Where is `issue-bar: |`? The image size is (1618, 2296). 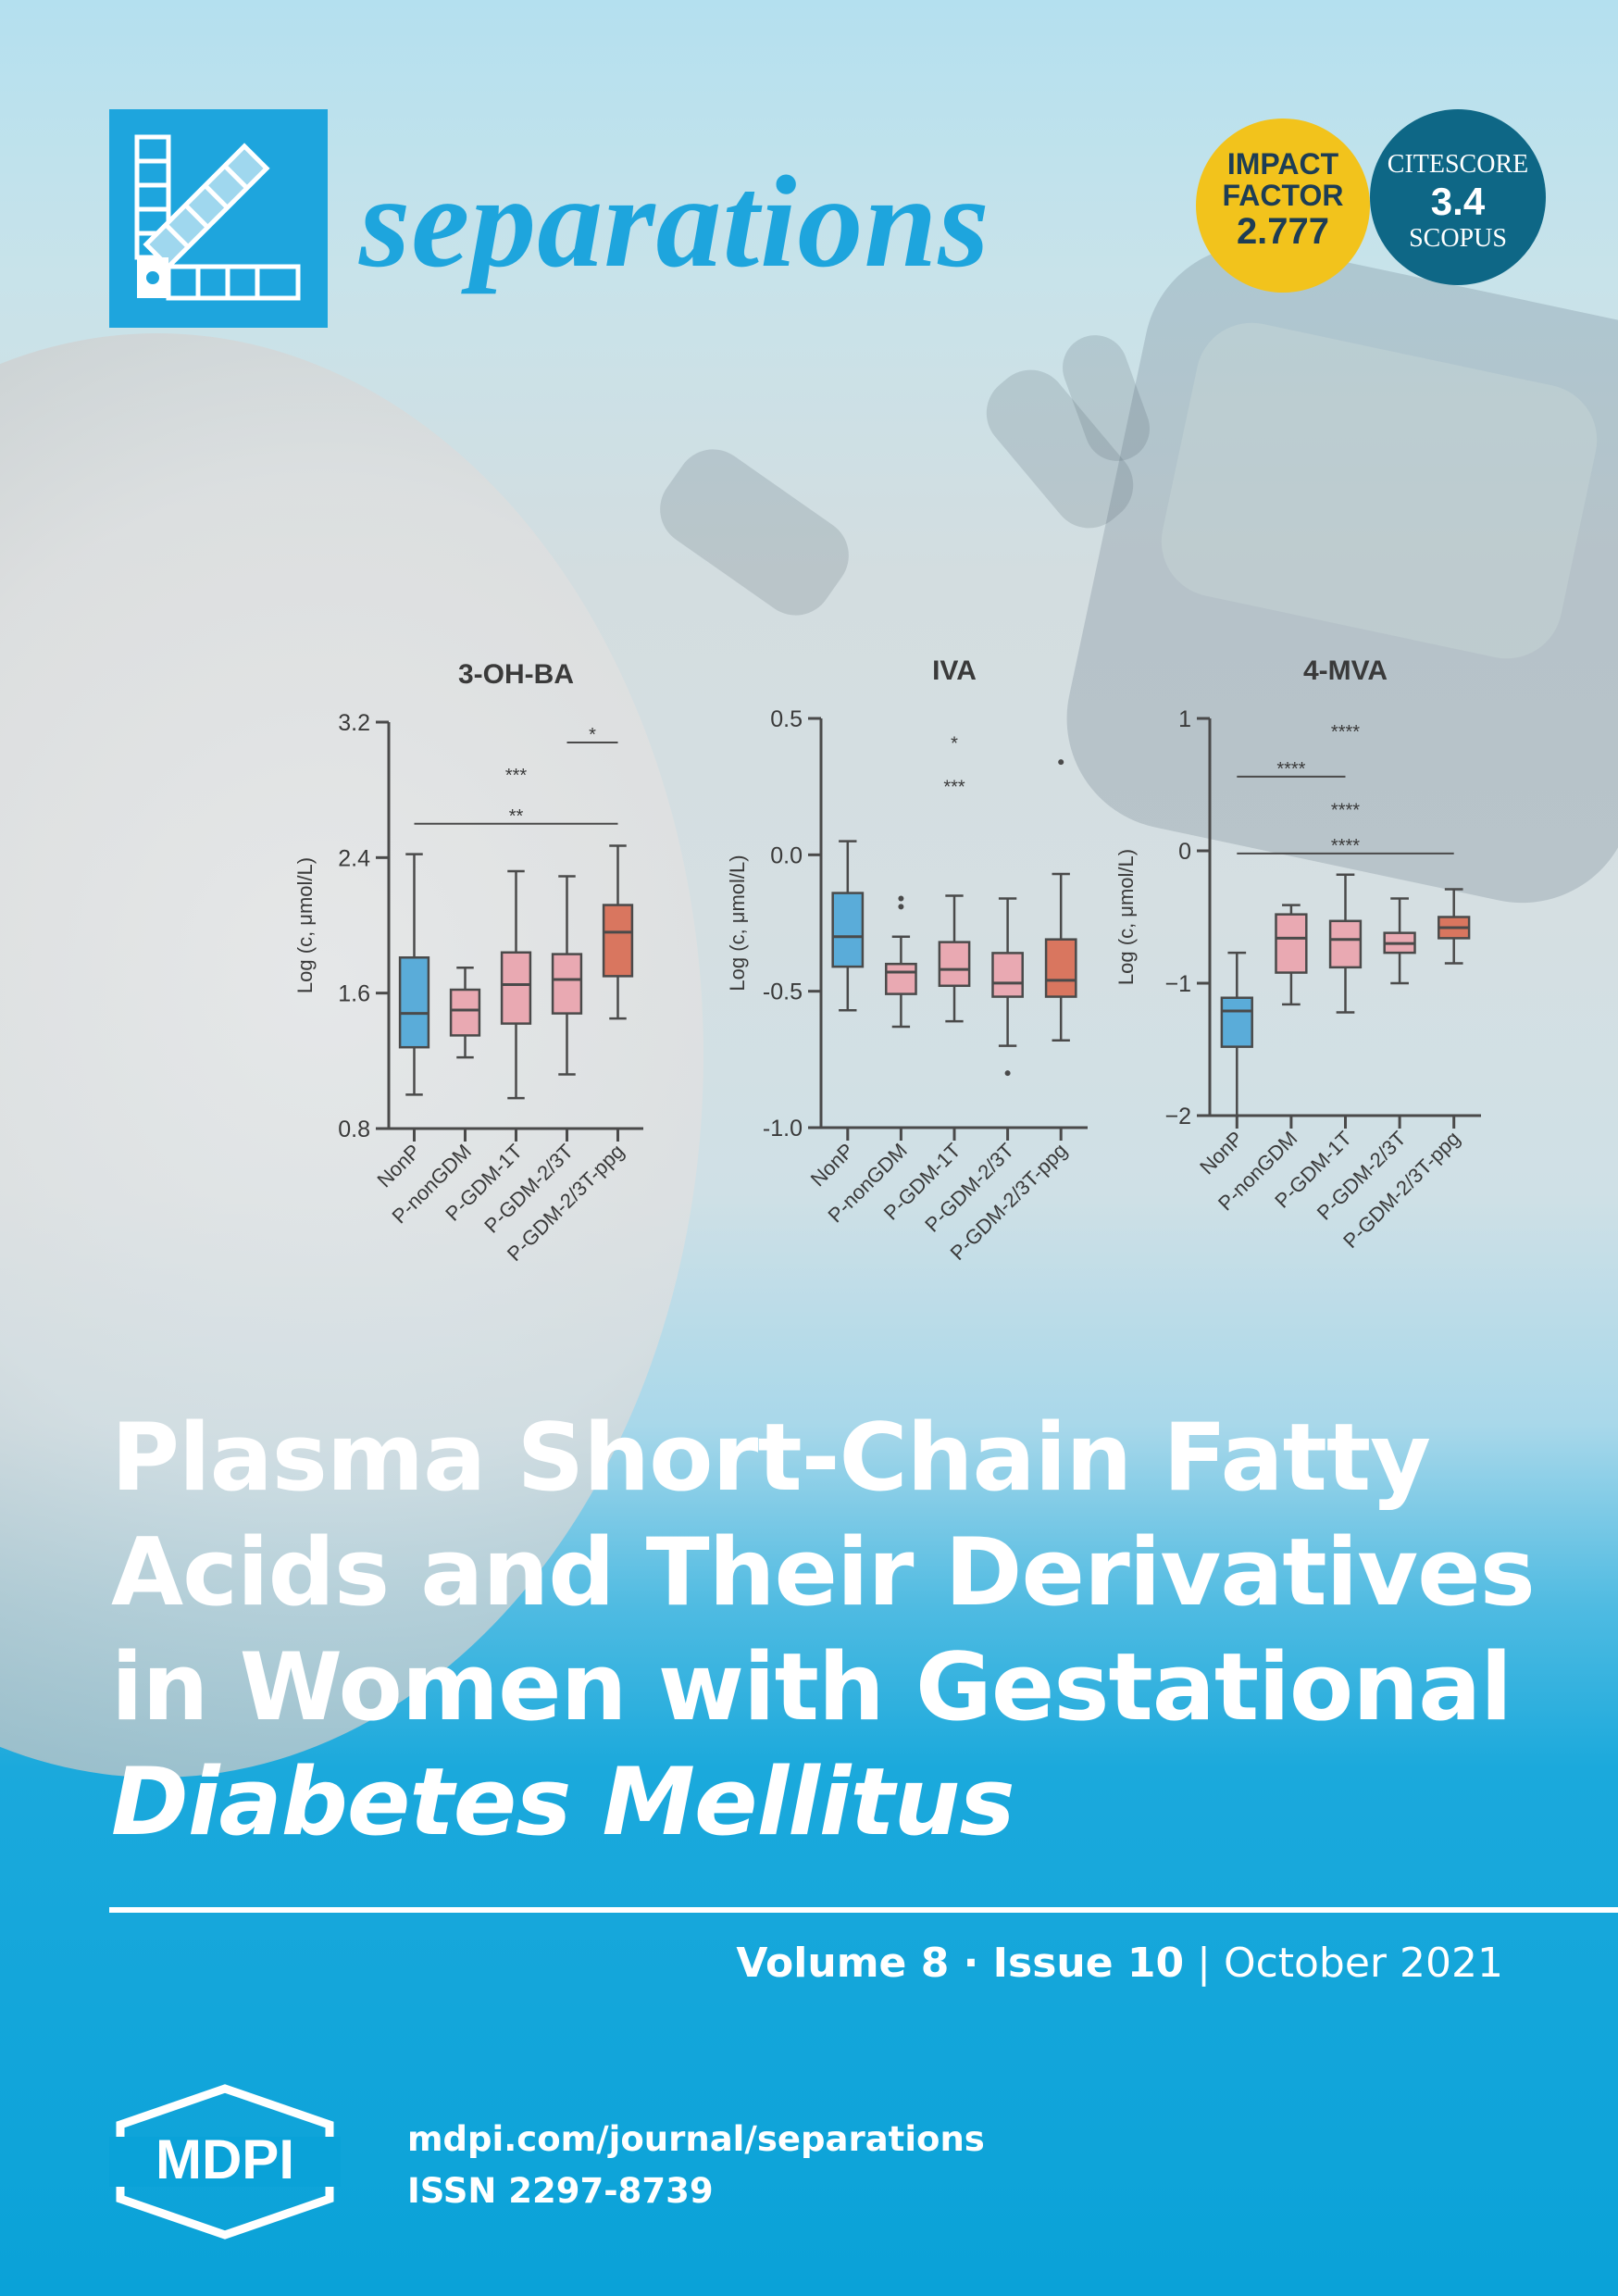
issue-bar: | is located at coordinates (1204, 1963).